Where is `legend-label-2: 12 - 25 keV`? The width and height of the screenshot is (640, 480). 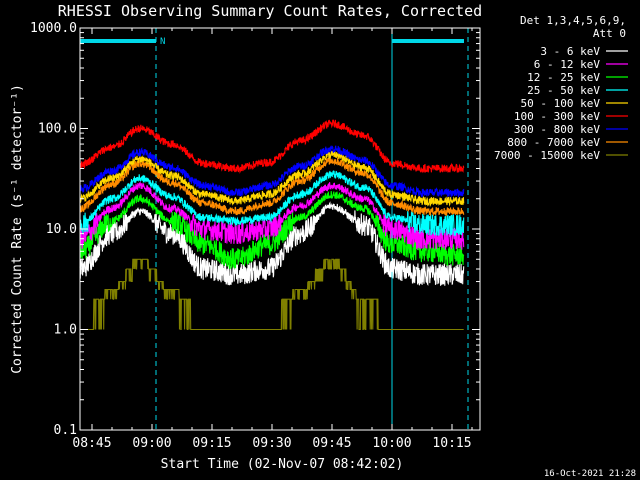
legend-label-2: 12 - 25 keV is located at coordinates (563, 77).